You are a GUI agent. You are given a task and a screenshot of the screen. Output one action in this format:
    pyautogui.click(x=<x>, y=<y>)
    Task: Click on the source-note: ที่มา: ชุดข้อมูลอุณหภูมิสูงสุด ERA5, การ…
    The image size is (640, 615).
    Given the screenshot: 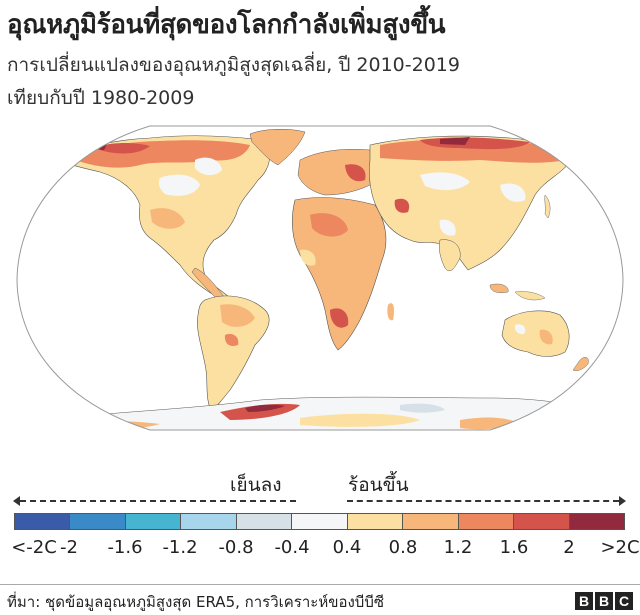 What is the action you would take?
    pyautogui.click(x=196, y=602)
    